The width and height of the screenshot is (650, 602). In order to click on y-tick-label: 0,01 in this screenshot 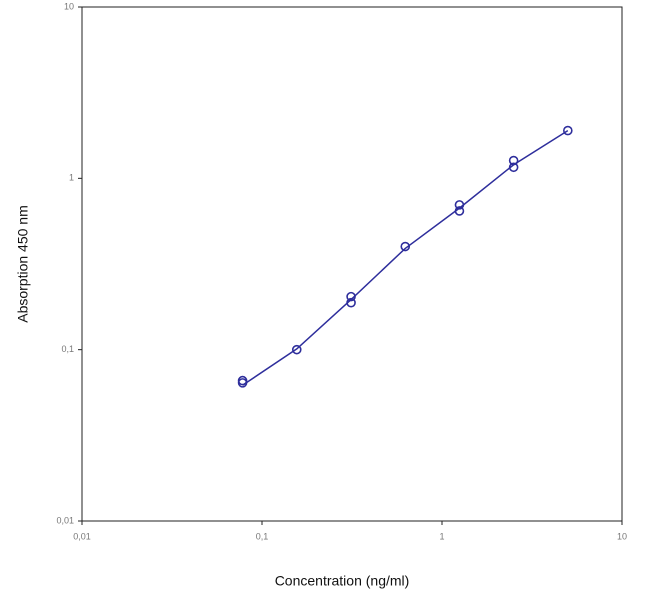, I will do `click(65, 520)`.